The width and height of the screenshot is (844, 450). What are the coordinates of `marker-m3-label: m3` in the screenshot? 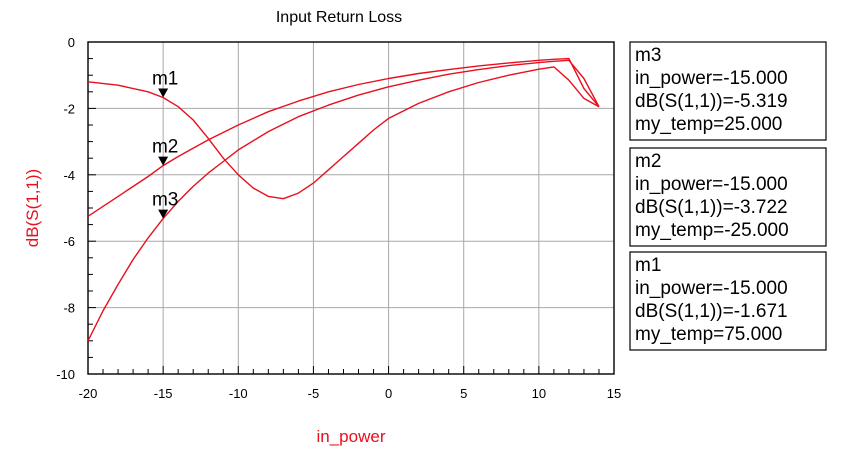 It's located at (165, 200).